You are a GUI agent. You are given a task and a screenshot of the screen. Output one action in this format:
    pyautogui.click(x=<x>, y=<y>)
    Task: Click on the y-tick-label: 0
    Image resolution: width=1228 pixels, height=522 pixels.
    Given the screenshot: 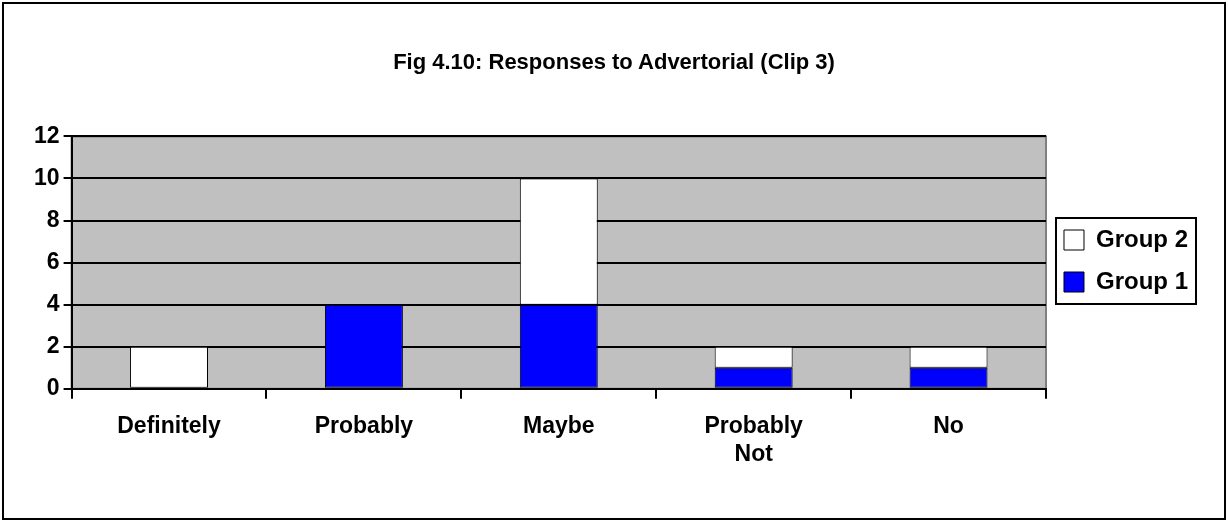 What is the action you would take?
    pyautogui.click(x=53, y=387)
    